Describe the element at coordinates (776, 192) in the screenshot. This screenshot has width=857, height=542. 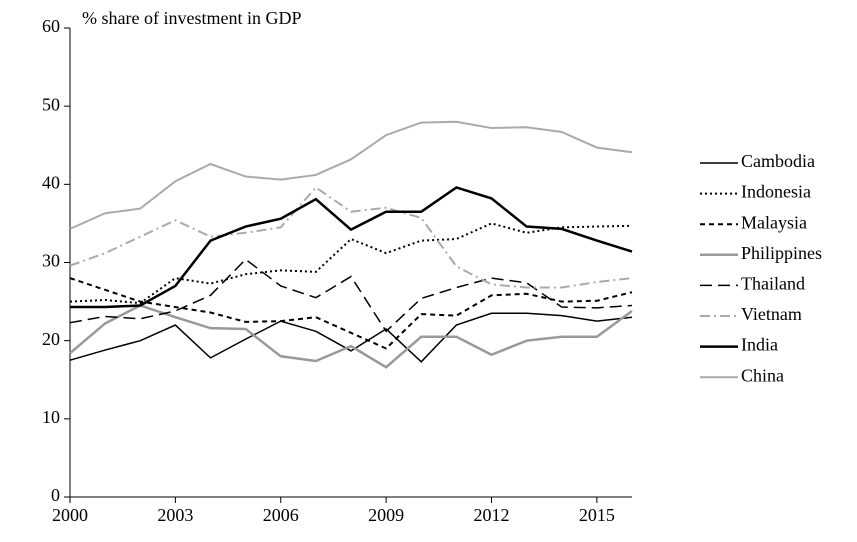
I see `legend-label: Indonesia` at that location.